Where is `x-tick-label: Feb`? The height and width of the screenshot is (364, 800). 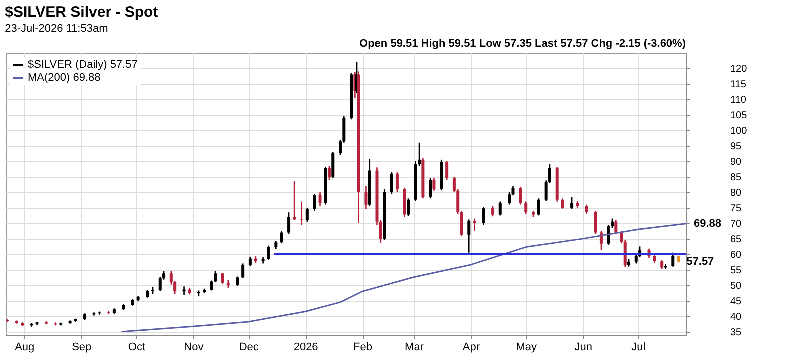
x-tick-label: Feb is located at coordinates (363, 348).